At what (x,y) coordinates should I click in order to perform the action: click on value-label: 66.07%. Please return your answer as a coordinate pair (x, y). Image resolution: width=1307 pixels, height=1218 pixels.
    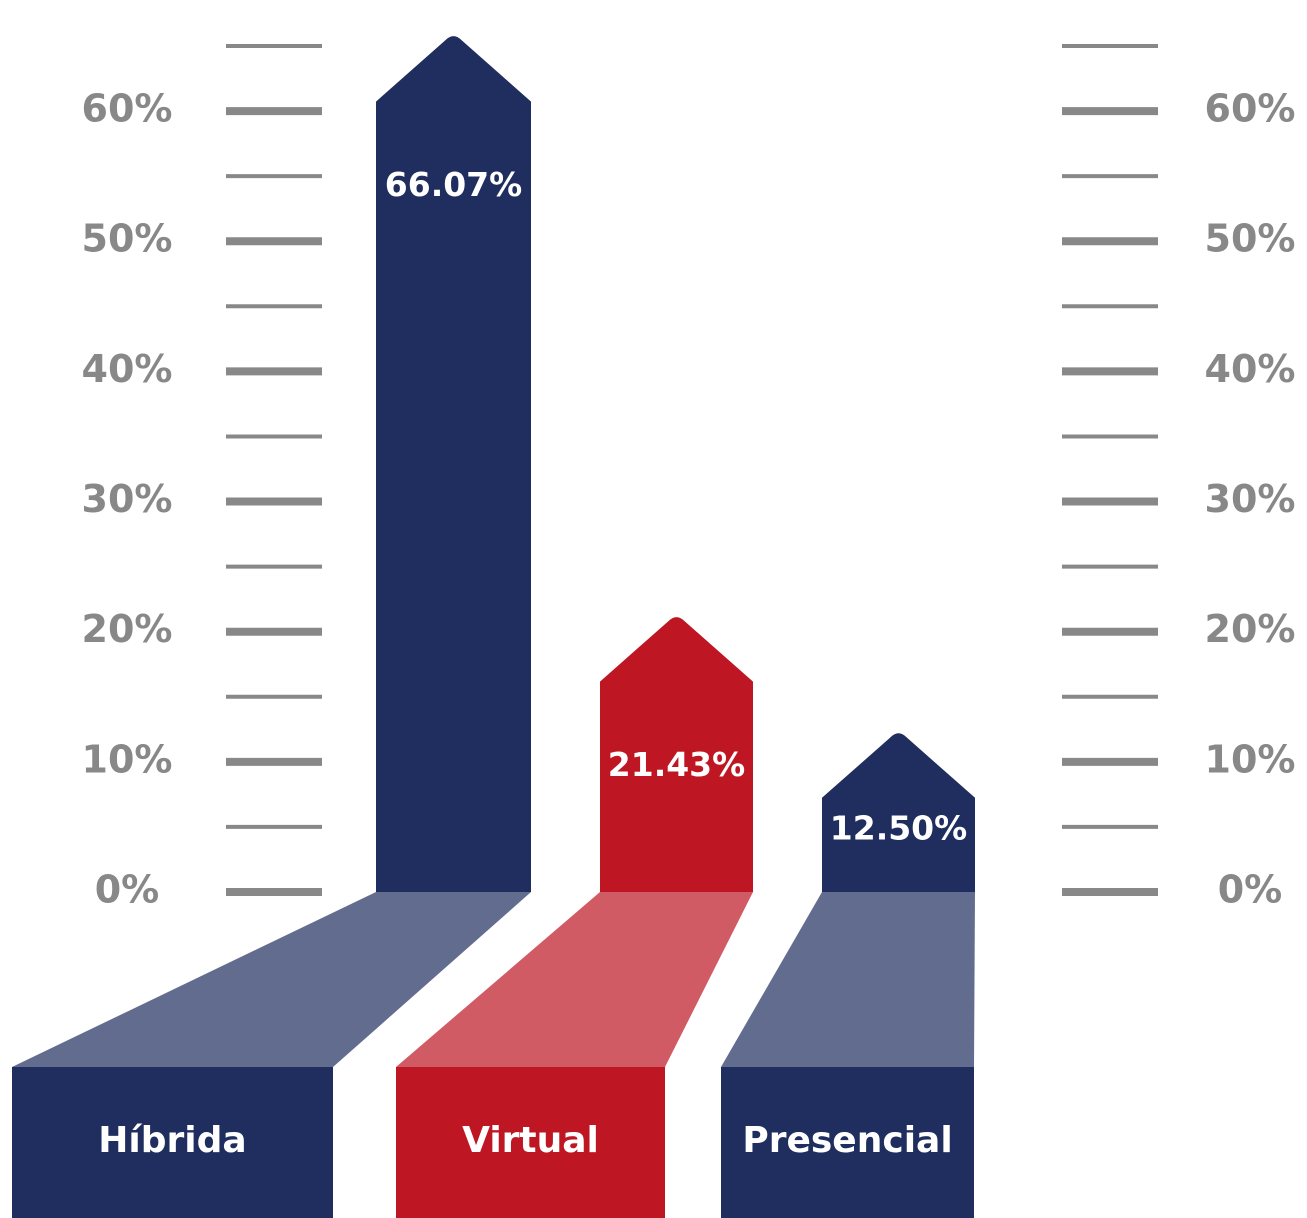
    Looking at the image, I should click on (453, 184).